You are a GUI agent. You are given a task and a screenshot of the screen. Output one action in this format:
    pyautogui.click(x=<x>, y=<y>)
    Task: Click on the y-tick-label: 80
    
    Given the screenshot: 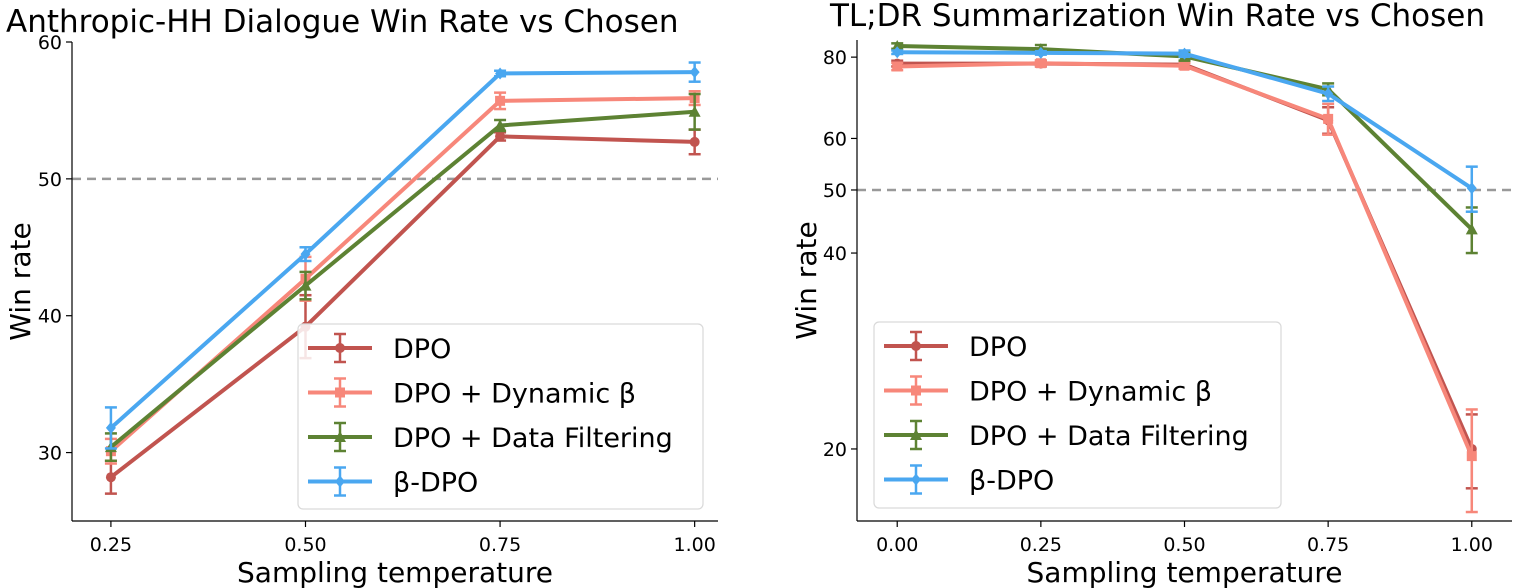 What is the action you would take?
    pyautogui.click(x=835, y=58)
    